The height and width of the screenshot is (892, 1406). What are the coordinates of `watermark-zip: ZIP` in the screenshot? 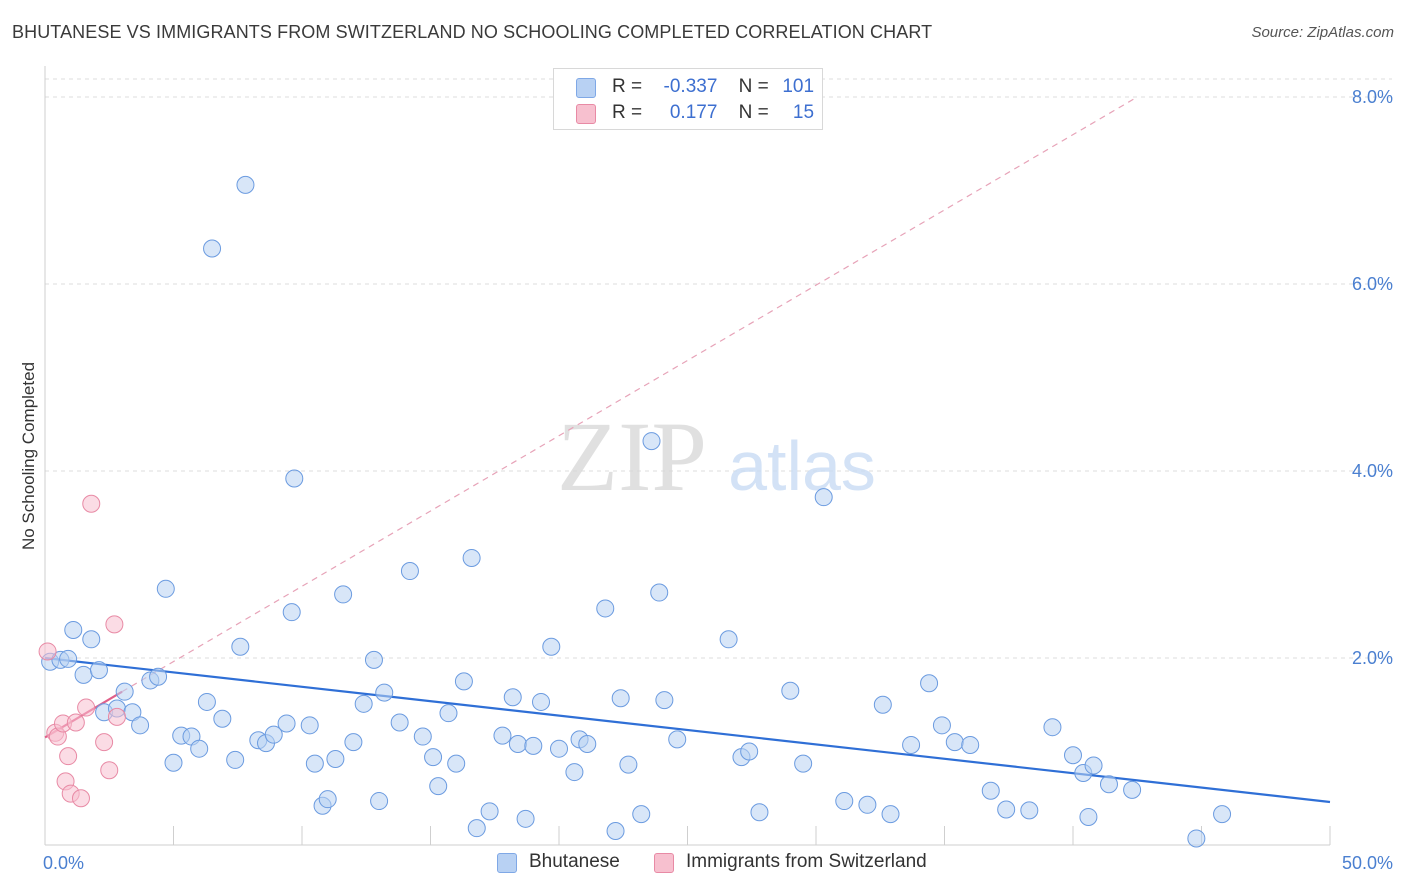 It's located at (632, 456).